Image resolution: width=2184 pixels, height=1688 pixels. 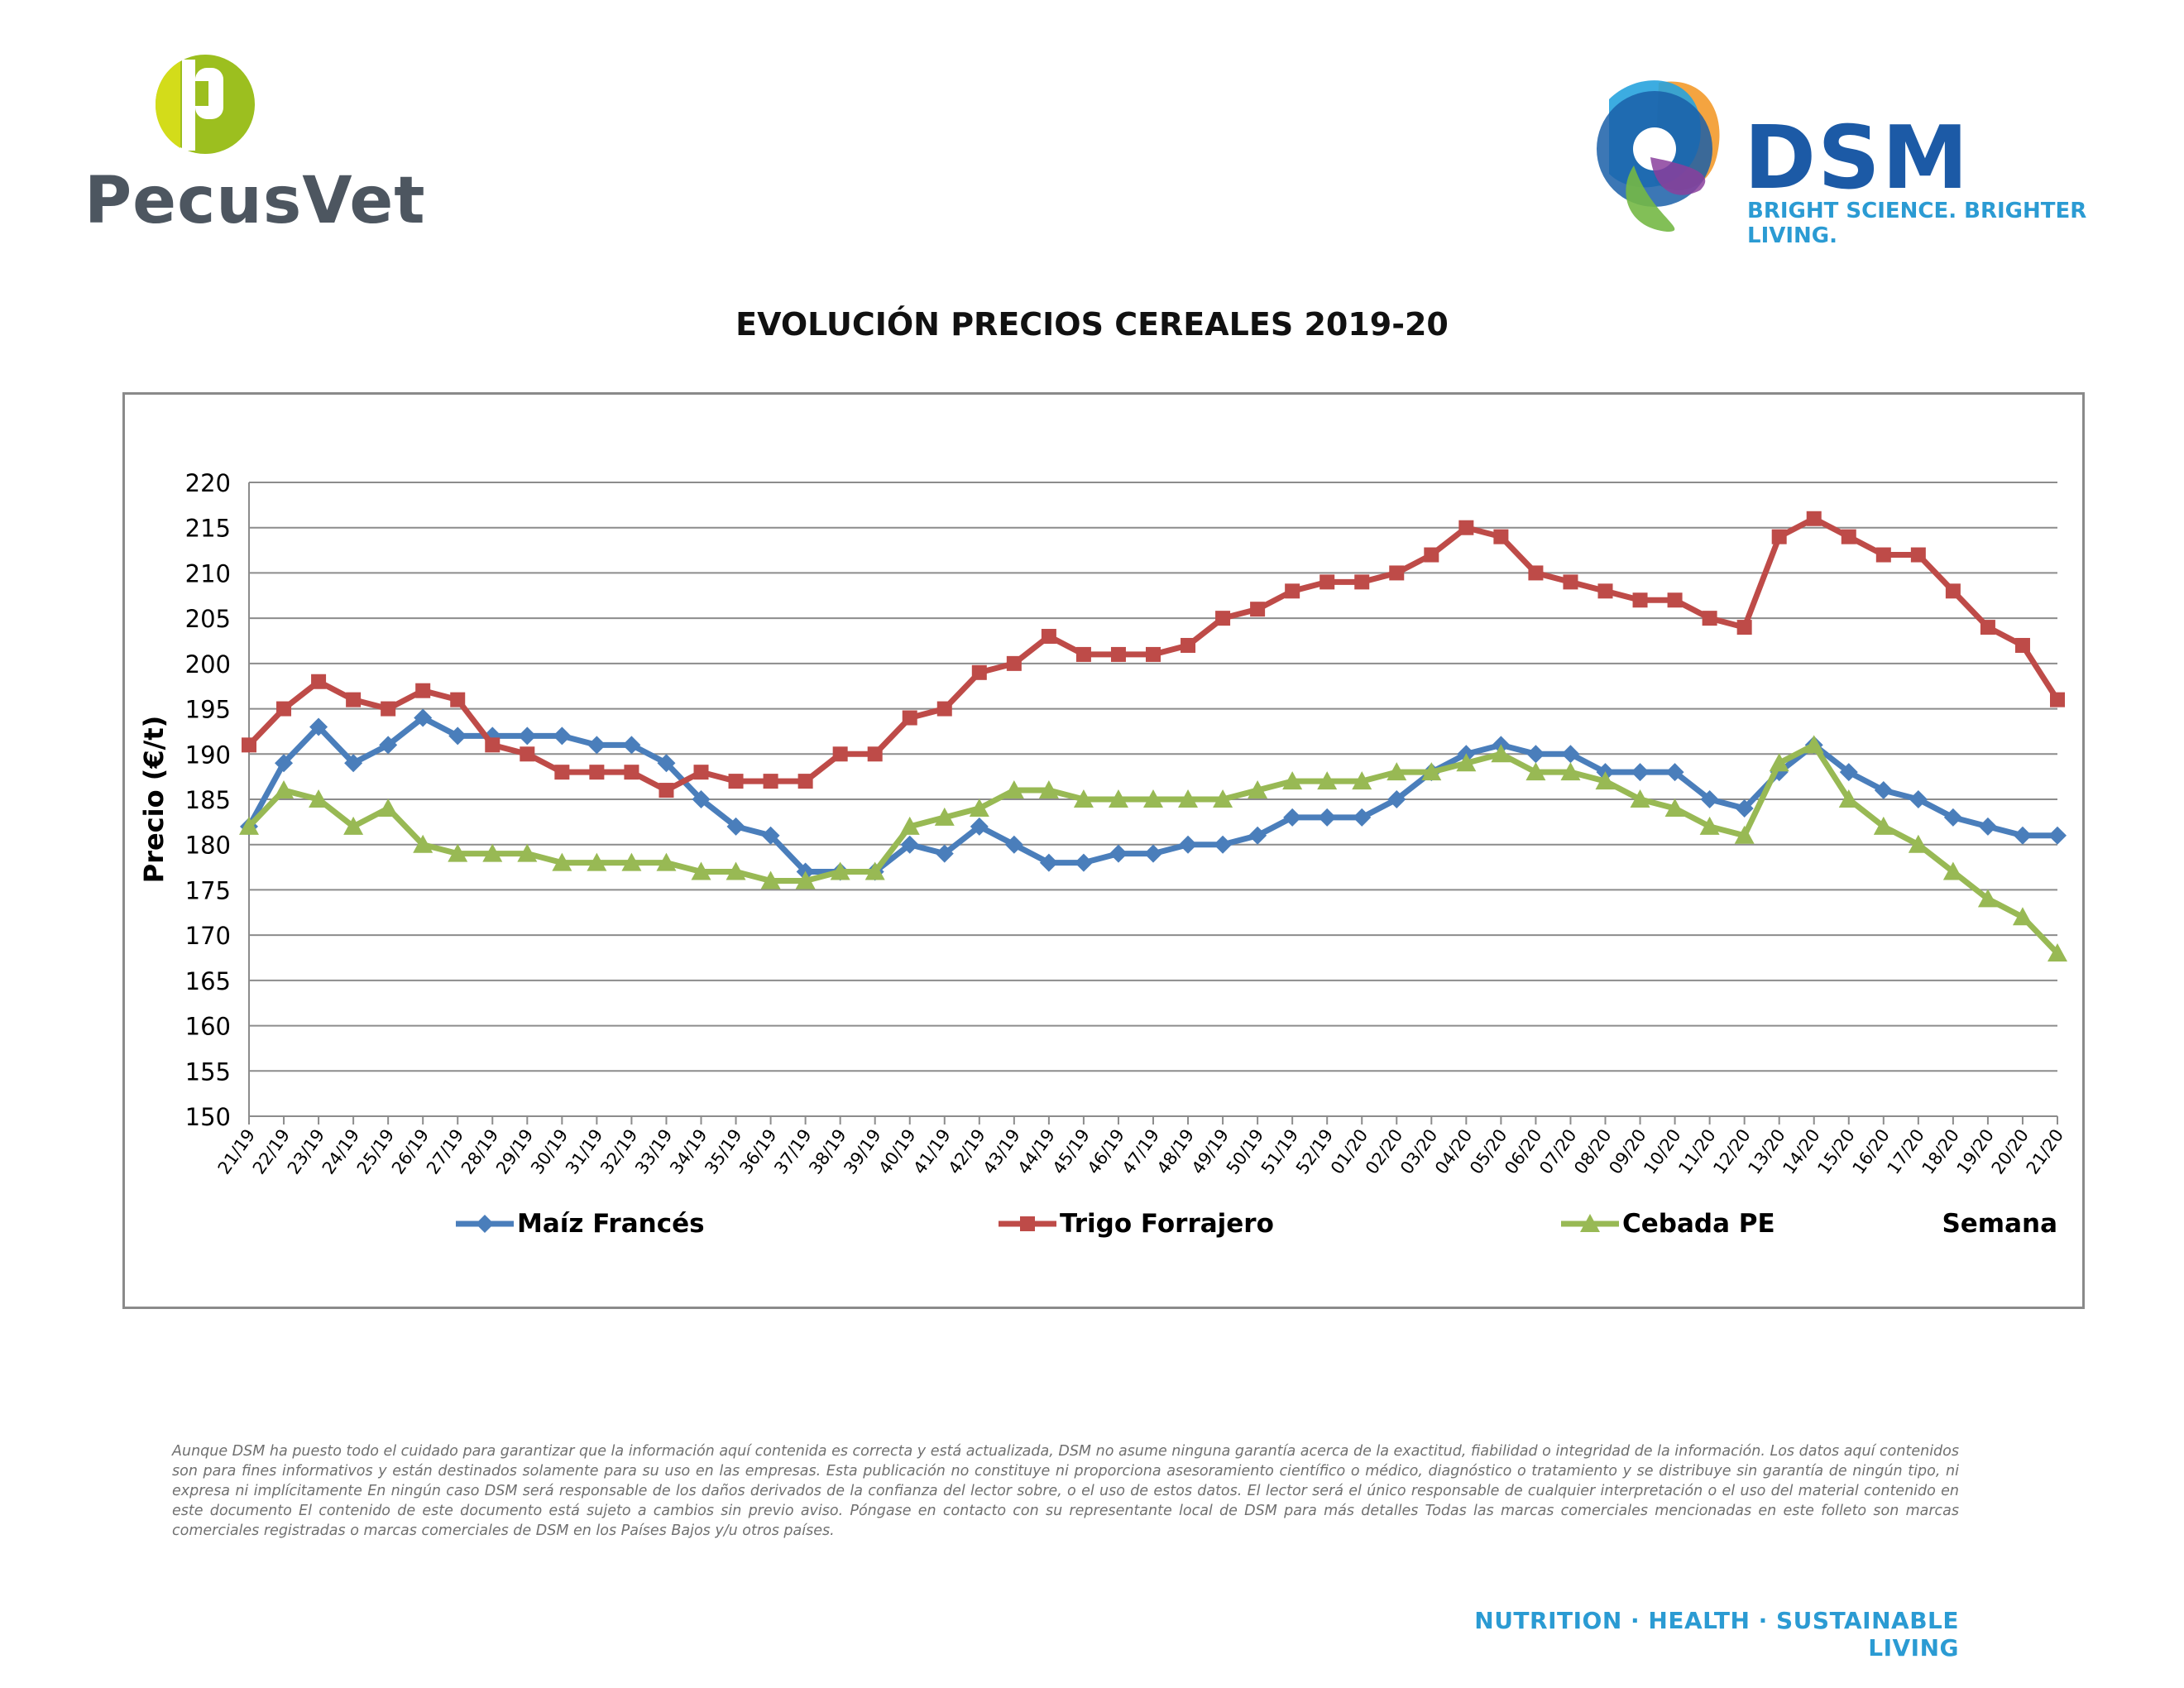 I want to click on legend-item: Maíz Francés, so click(x=580, y=1224).